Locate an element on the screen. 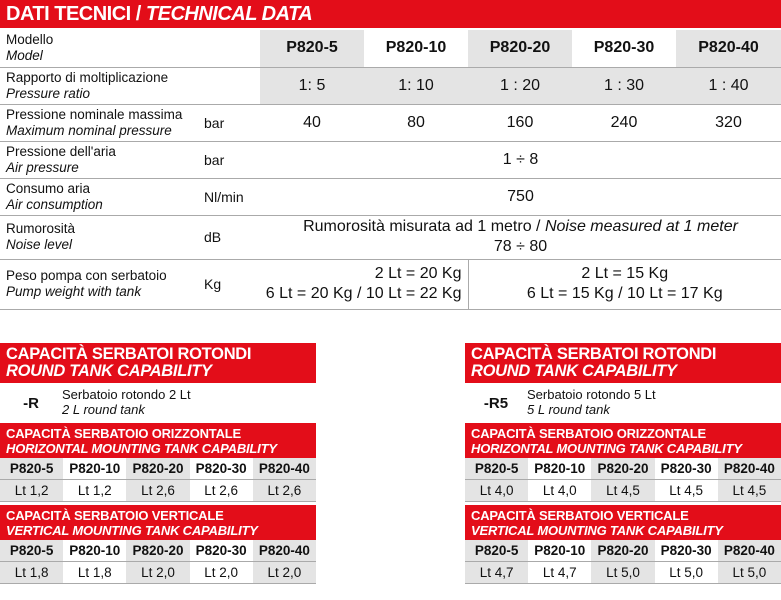 The image size is (781, 600). tank-code-row: -R Serbatoio rotondo 2 Lt 2 L round tank is located at coordinates (158, 403).